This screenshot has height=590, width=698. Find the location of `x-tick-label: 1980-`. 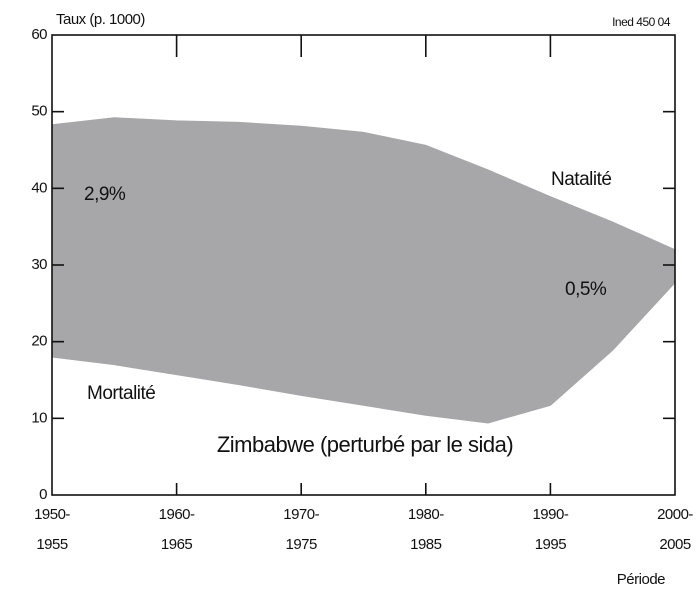

x-tick-label: 1980- is located at coordinates (426, 514).